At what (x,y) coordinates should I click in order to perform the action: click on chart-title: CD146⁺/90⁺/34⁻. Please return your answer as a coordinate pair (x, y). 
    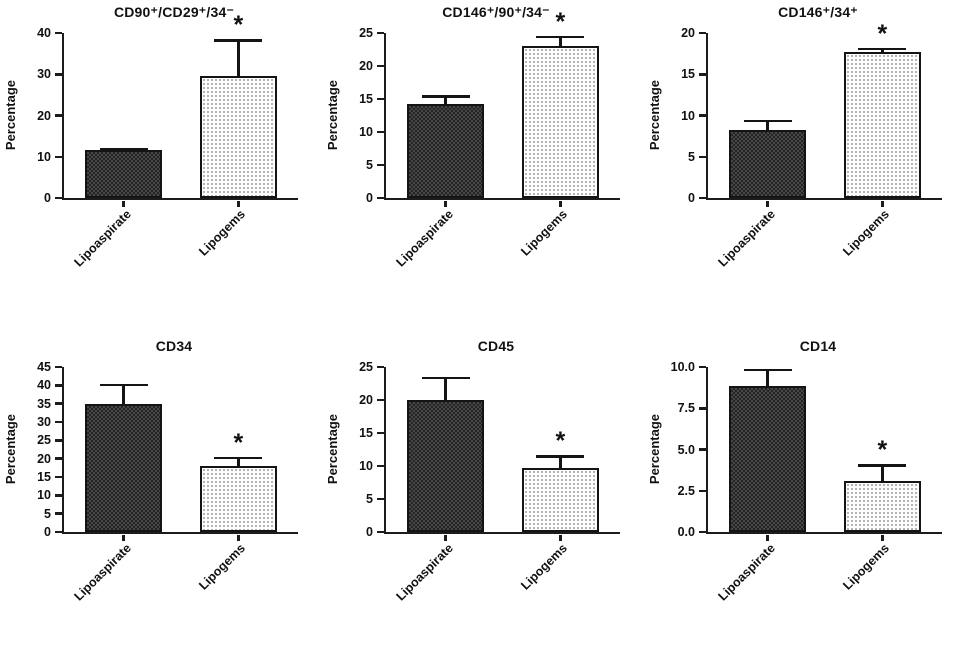
    Looking at the image, I should click on (496, 12).